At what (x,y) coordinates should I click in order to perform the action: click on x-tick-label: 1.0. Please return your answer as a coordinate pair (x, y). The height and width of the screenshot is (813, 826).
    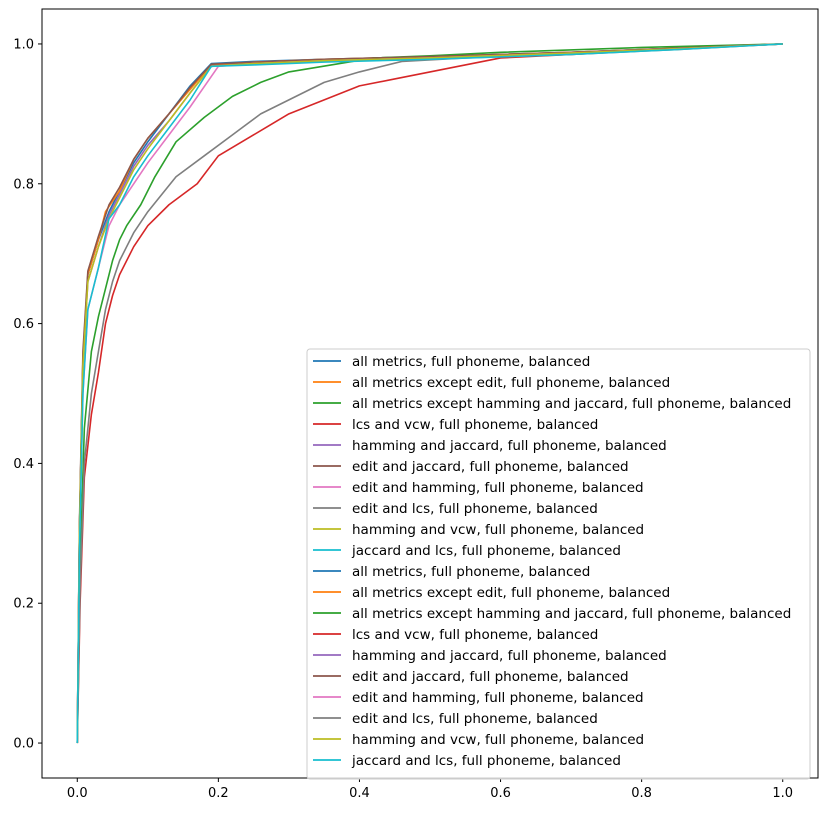
    Looking at the image, I should click on (782, 793).